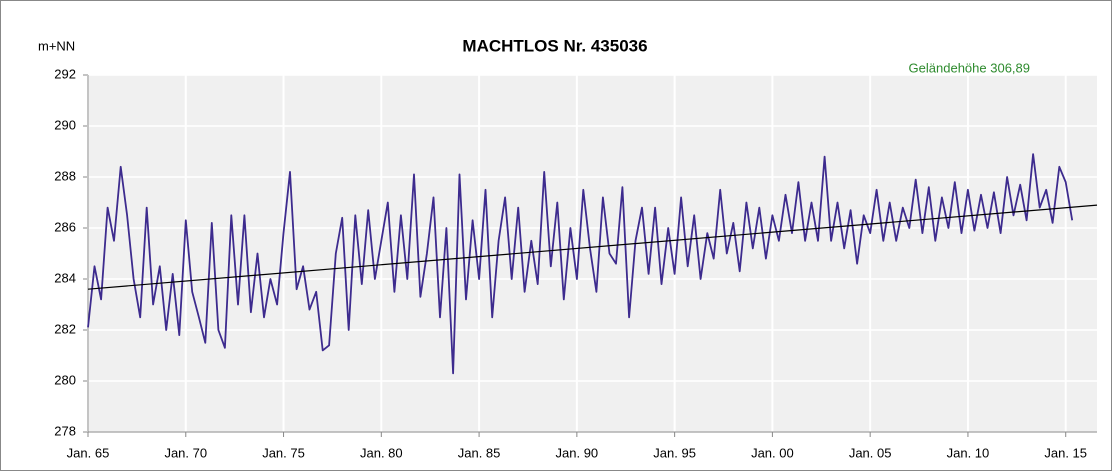 This screenshot has width=1113, height=472. What do you see at coordinates (577, 452) in the screenshot?
I see `x-tick-label: Jan. 90` at bounding box center [577, 452].